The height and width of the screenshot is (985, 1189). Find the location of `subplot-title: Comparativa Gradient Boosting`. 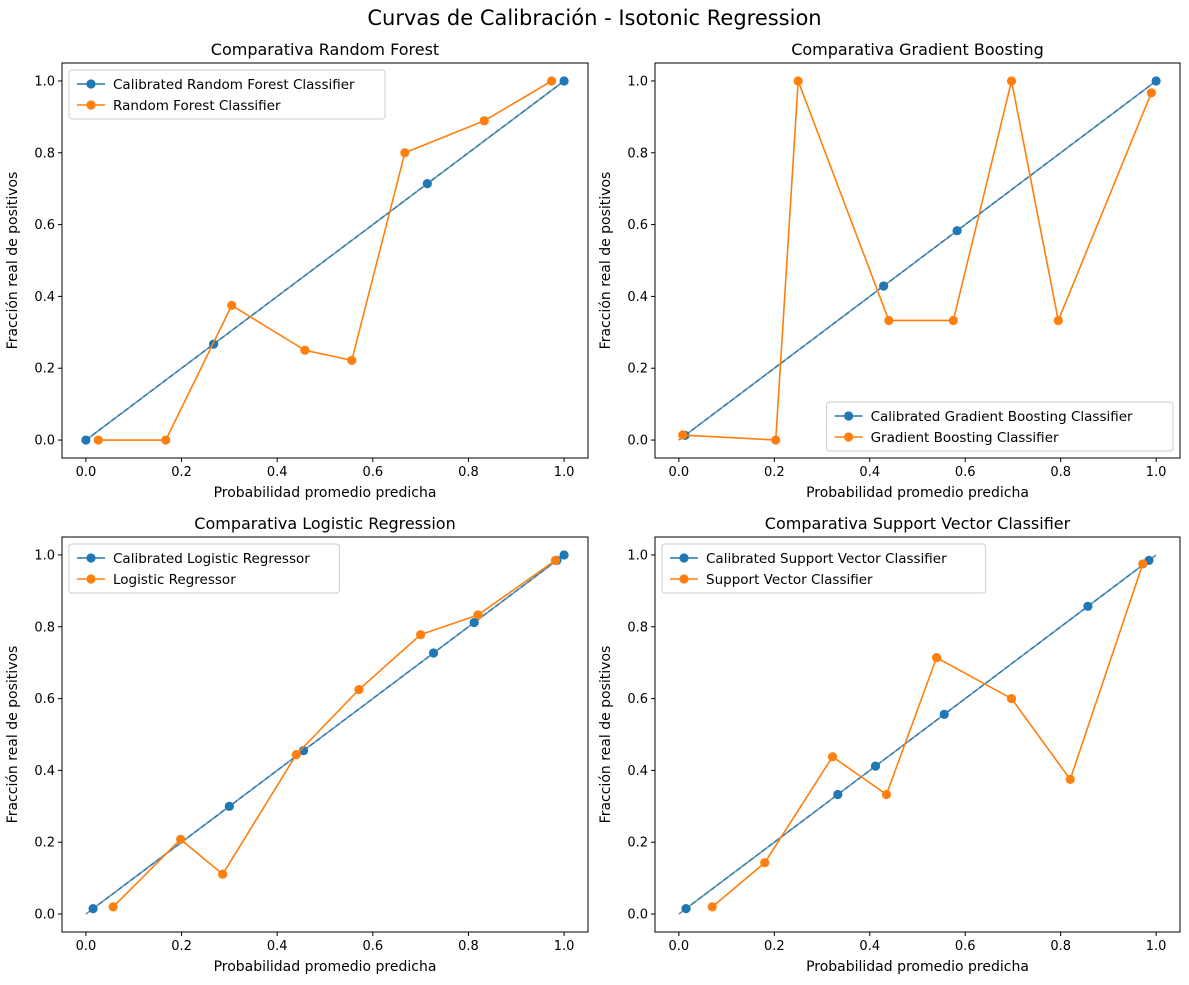

subplot-title: Comparativa Gradient Boosting is located at coordinates (917, 49).